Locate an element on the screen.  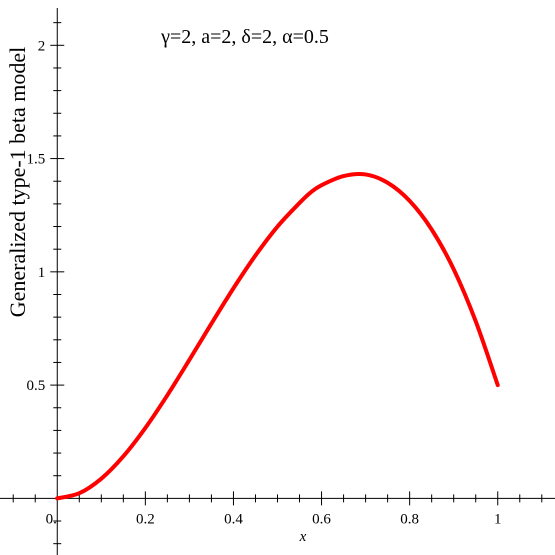
parameter-annotation: γ=2, a=2, δ=2, α=0.5 is located at coordinates (244, 37).